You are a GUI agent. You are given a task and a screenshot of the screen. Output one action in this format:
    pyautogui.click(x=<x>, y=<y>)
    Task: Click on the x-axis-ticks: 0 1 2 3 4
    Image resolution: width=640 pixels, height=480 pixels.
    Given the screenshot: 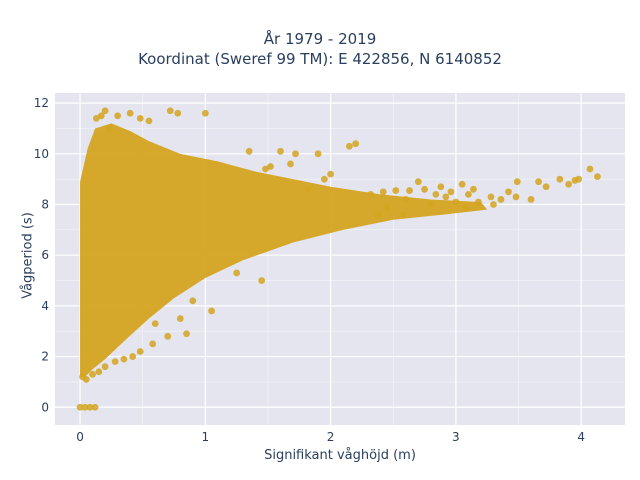 What is the action you would take?
    pyautogui.click(x=330, y=437)
    